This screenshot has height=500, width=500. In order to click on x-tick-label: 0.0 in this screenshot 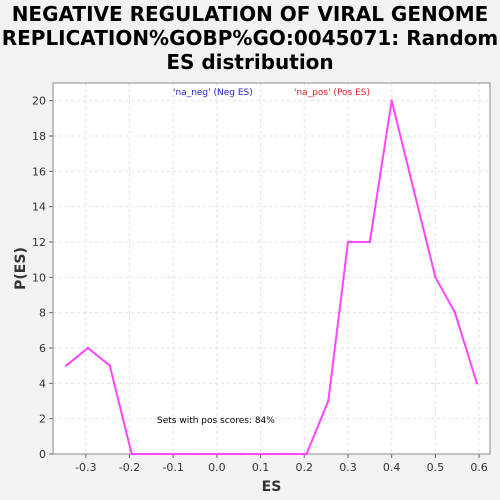, I will do `click(217, 467)`.